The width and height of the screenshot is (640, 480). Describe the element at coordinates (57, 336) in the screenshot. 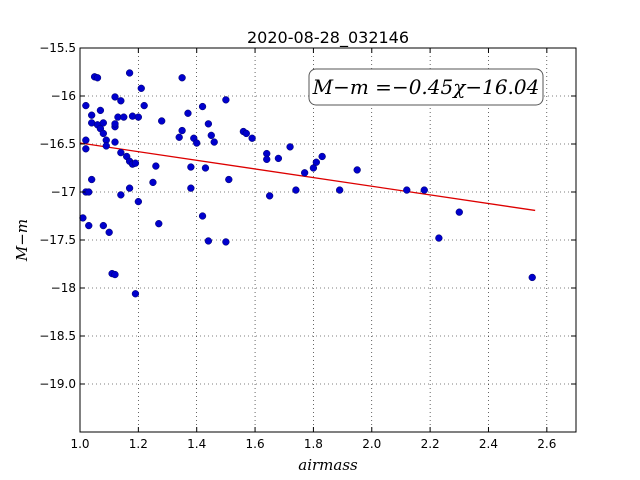

I see `y-tick-label: −18.5` at that location.